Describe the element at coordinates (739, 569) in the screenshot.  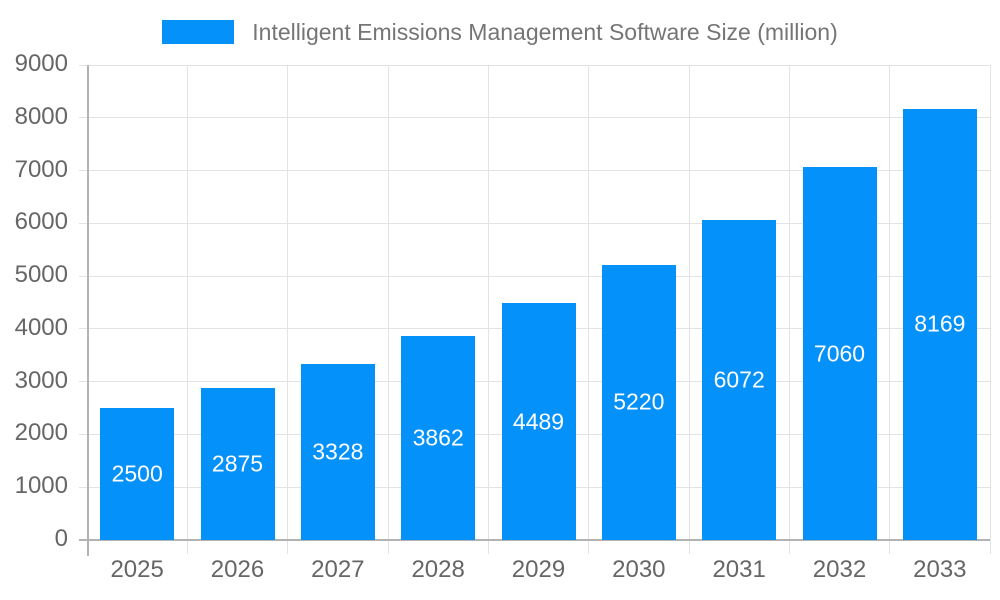
I see `x-tick-label: 2031` at that location.